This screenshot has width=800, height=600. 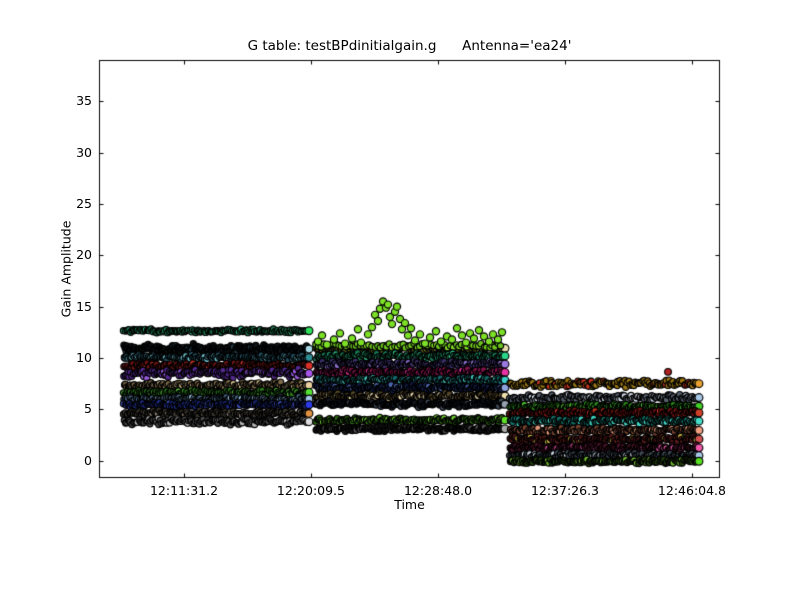 I want to click on y-tick-label: 10, so click(x=84, y=357).